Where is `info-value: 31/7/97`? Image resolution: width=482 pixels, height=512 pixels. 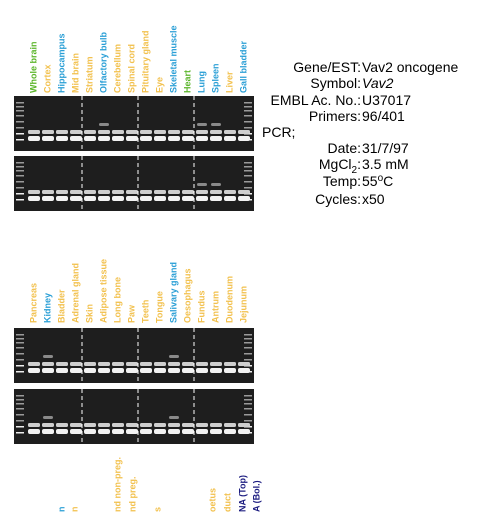 info-value: 31/7/97 is located at coordinates (385, 148).